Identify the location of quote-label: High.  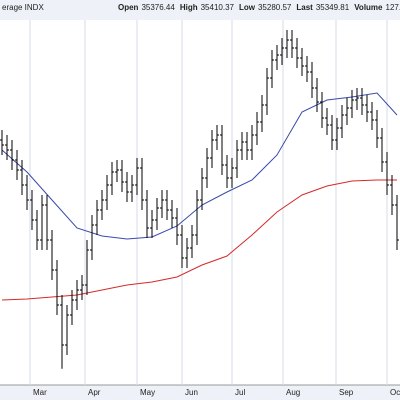
(189, 7).